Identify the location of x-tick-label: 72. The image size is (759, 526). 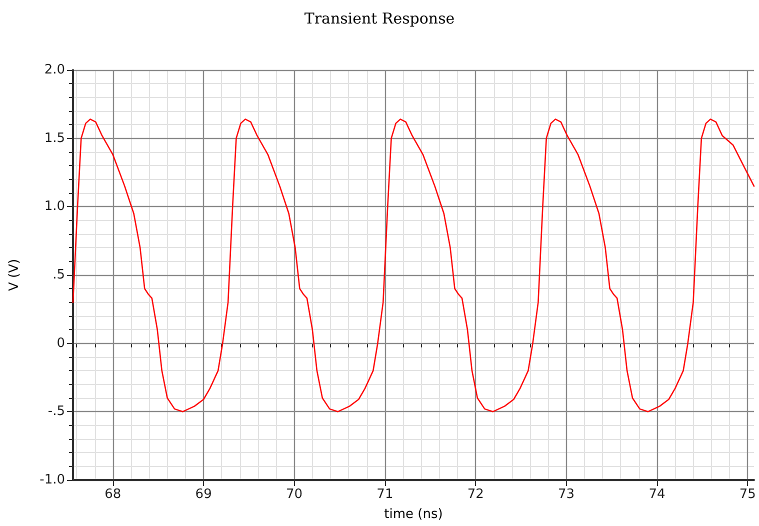
(475, 494).